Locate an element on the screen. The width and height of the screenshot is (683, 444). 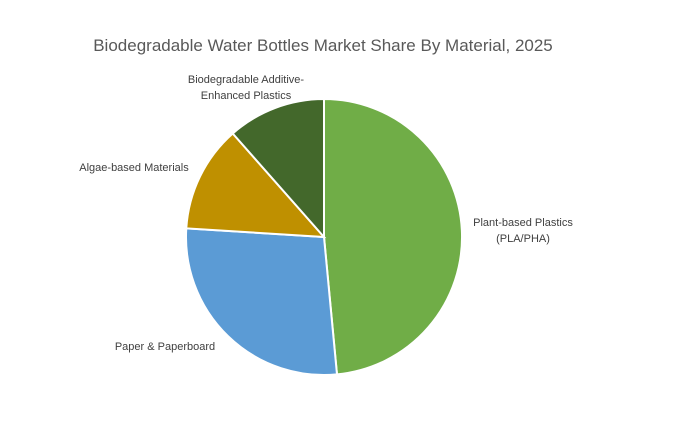
slice-label-2: Paper & Paperboard is located at coordinates (165, 347).